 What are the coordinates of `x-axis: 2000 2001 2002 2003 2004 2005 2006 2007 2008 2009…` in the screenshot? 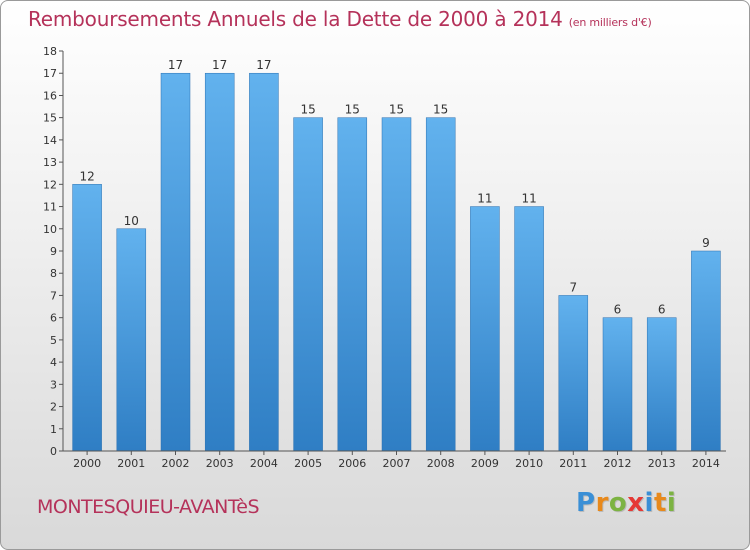 It's located at (394, 460).